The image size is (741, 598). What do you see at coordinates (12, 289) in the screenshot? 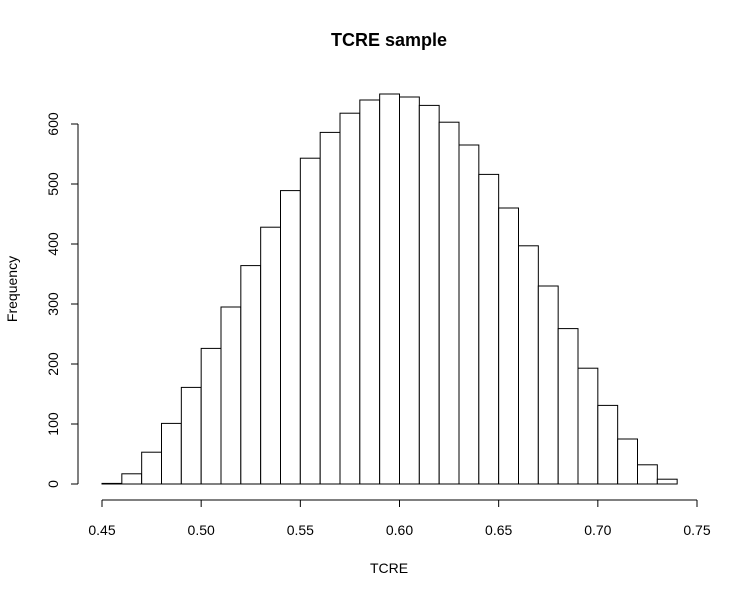
I see `y-axis-label: Frequency` at bounding box center [12, 289].